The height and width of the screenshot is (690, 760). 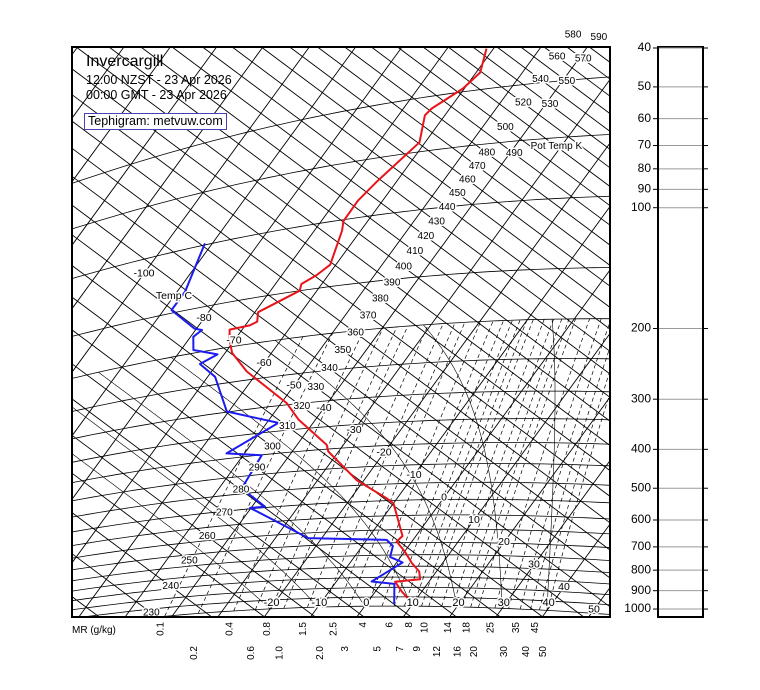 What do you see at coordinates (523, 103) in the screenshot?
I see `theta-label: 520` at bounding box center [523, 103].